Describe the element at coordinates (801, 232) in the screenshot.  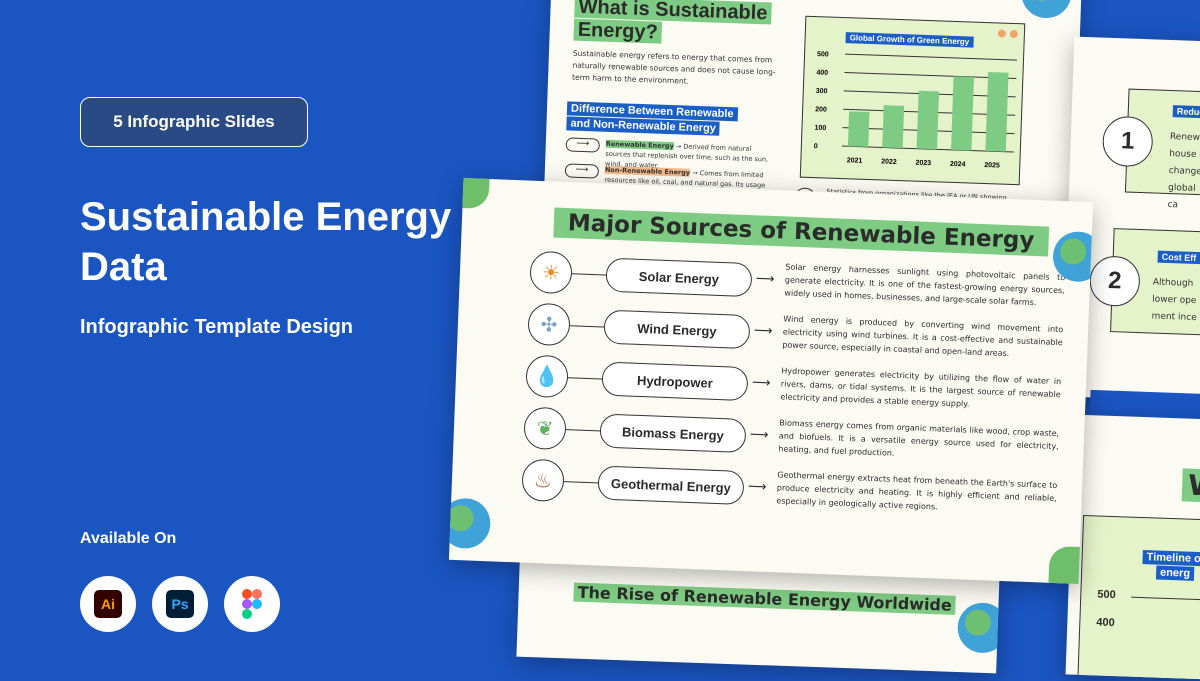
I see `slide2-title: Major Sources of Renewable Energy` at that location.